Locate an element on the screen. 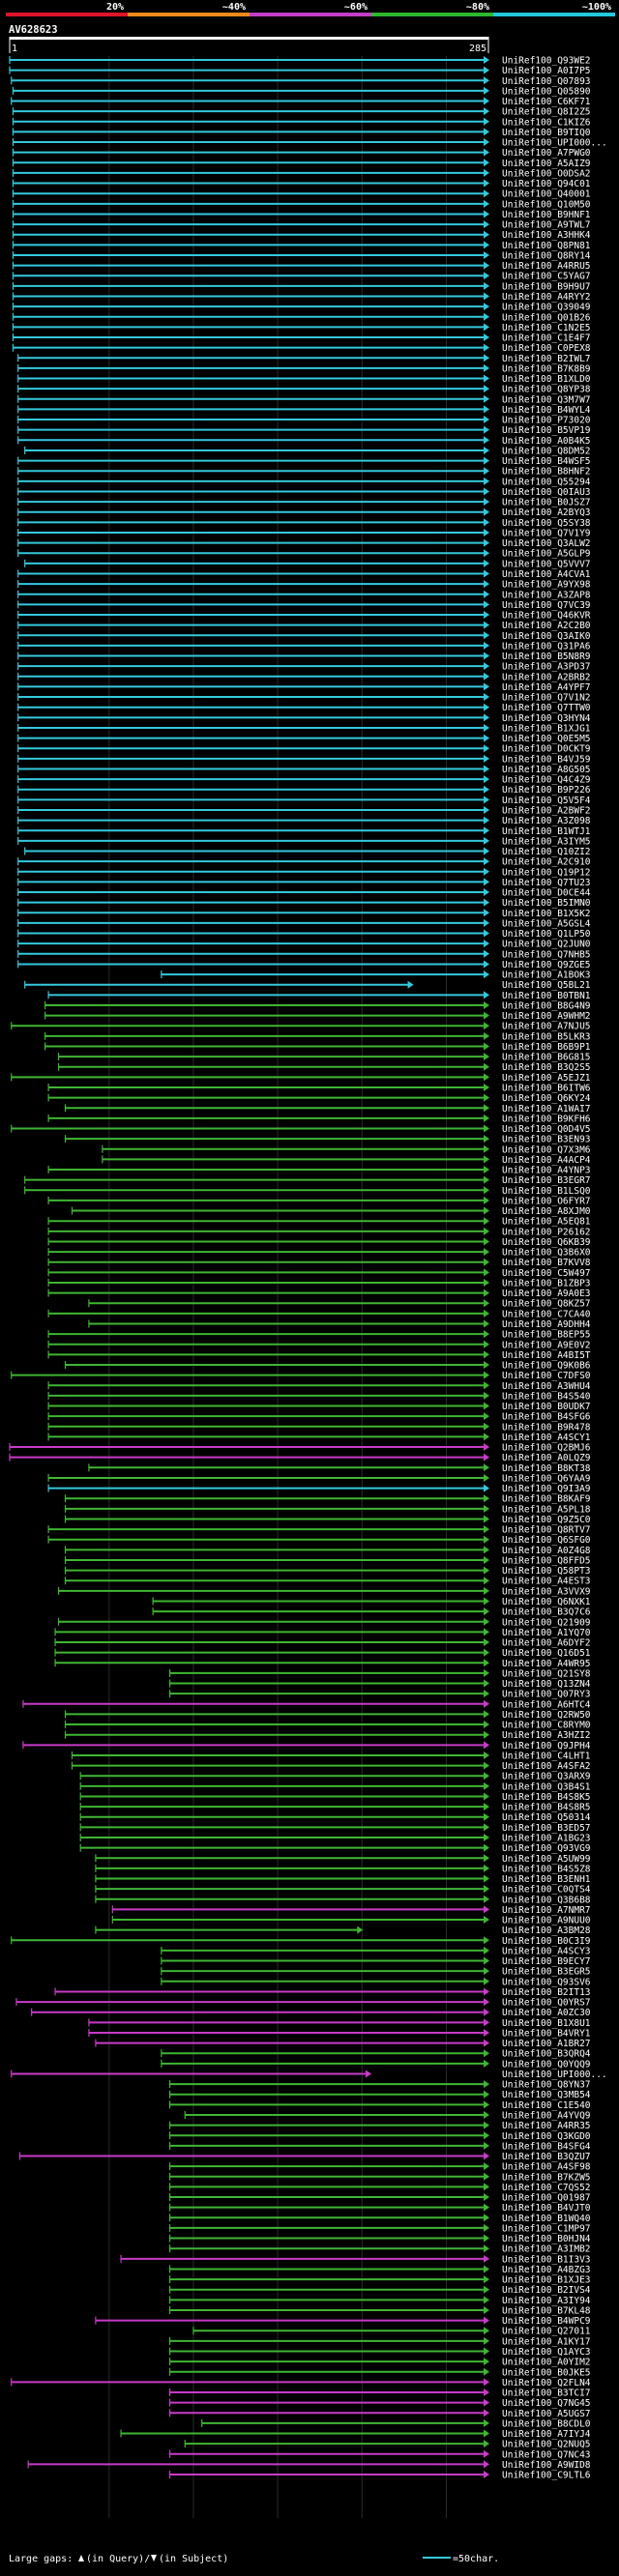 The width and height of the screenshot is (619, 2576). hit-label: UniRef100_A4SF98 is located at coordinates (546, 2167).